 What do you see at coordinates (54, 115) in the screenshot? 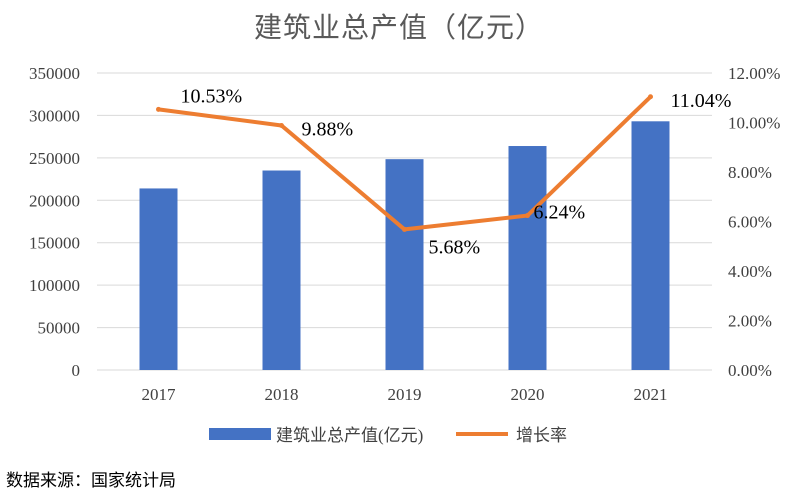
I see `y-left-tick-label: 300000` at bounding box center [54, 115].